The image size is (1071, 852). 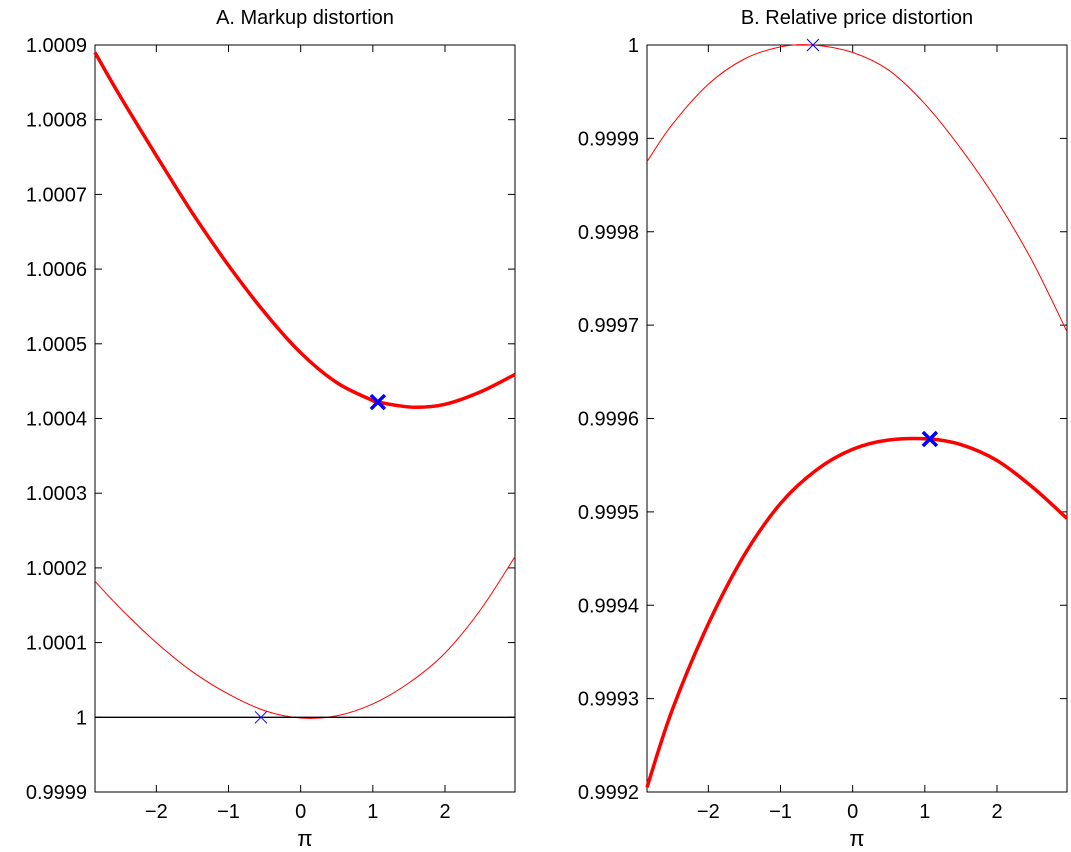 I want to click on y-tick-label: 0.9995, so click(x=608, y=513).